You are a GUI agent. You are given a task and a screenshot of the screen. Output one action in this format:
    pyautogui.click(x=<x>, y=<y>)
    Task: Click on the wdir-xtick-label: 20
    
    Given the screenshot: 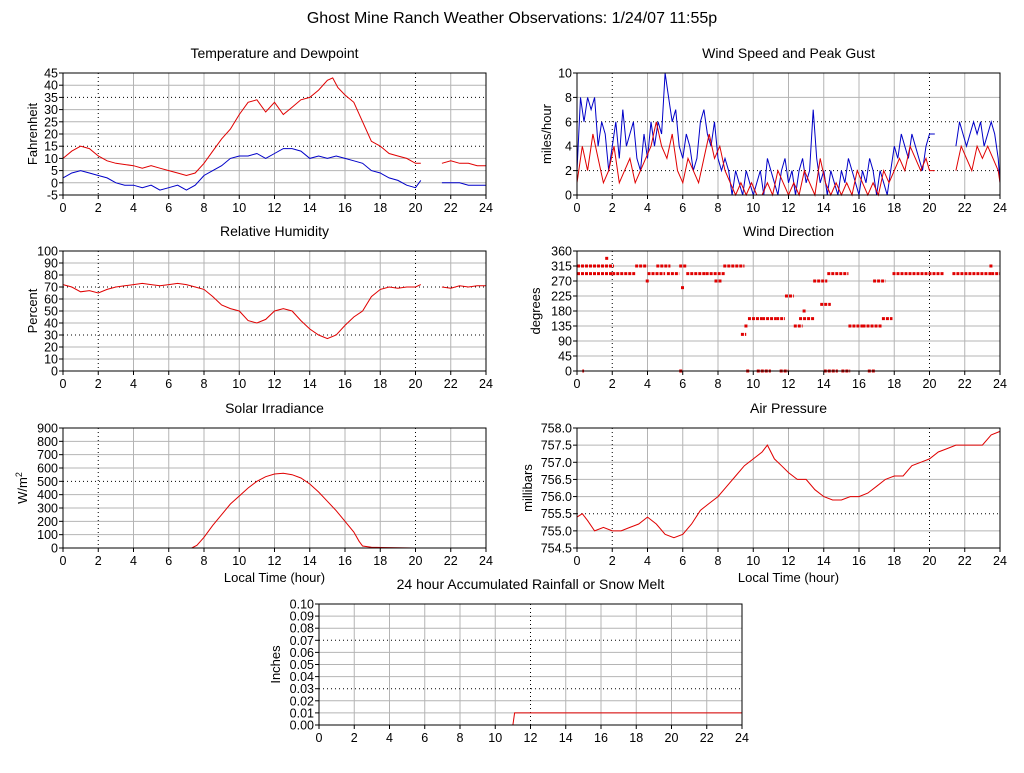 What is the action you would take?
    pyautogui.click(x=930, y=384)
    